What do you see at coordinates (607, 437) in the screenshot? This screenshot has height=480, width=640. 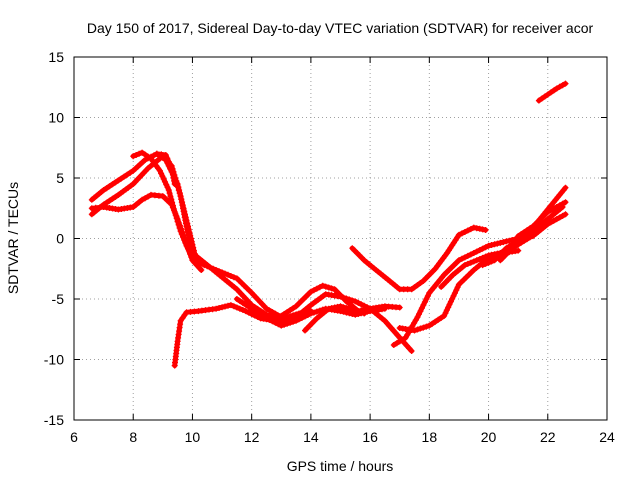 I see `x-tick-label: 24` at bounding box center [607, 437].